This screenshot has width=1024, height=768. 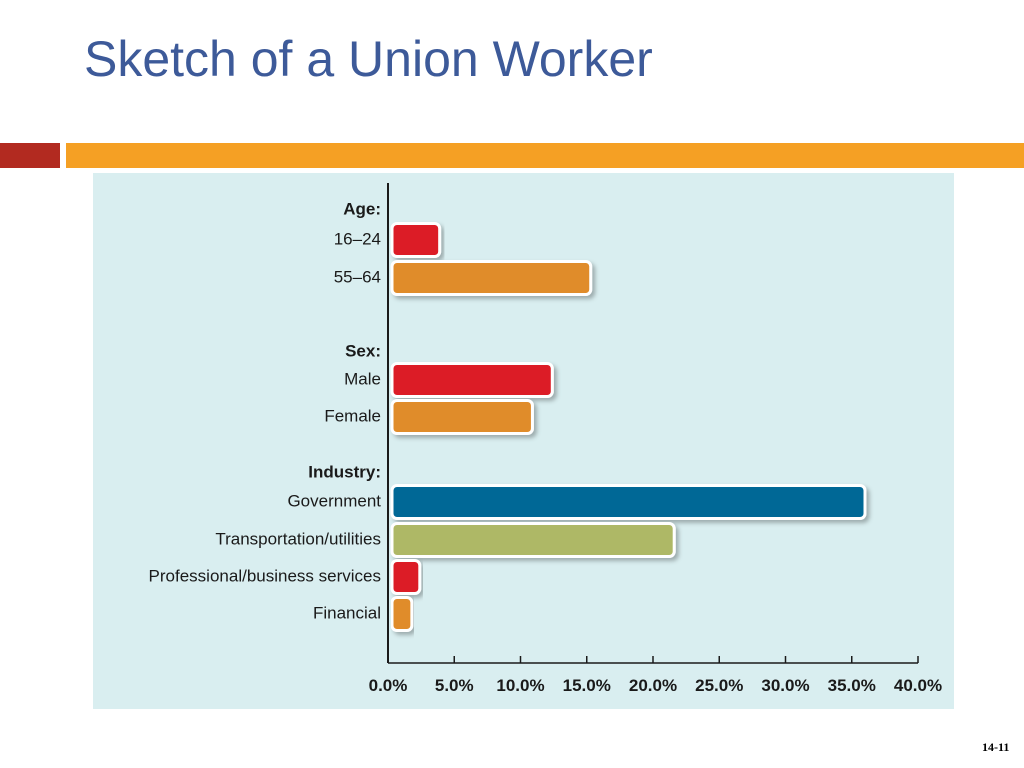 I want to click on category-label: Government, so click(x=334, y=500).